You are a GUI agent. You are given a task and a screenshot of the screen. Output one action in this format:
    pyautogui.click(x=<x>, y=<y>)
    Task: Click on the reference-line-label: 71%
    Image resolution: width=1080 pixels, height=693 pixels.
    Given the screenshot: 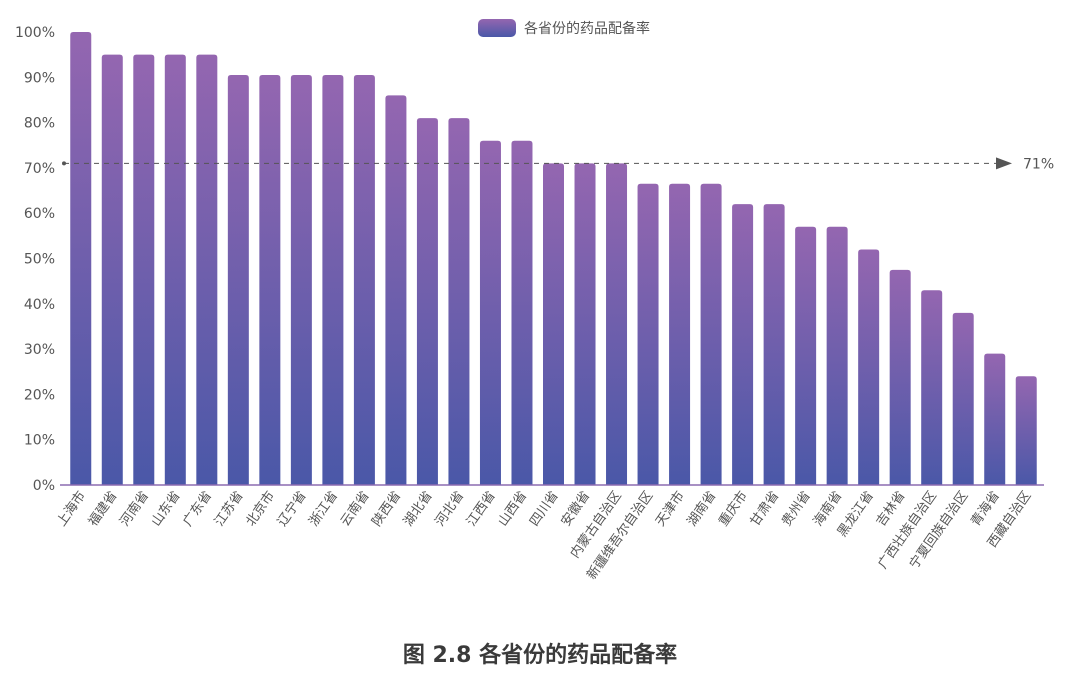 What is the action you would take?
    pyautogui.click(x=1038, y=164)
    